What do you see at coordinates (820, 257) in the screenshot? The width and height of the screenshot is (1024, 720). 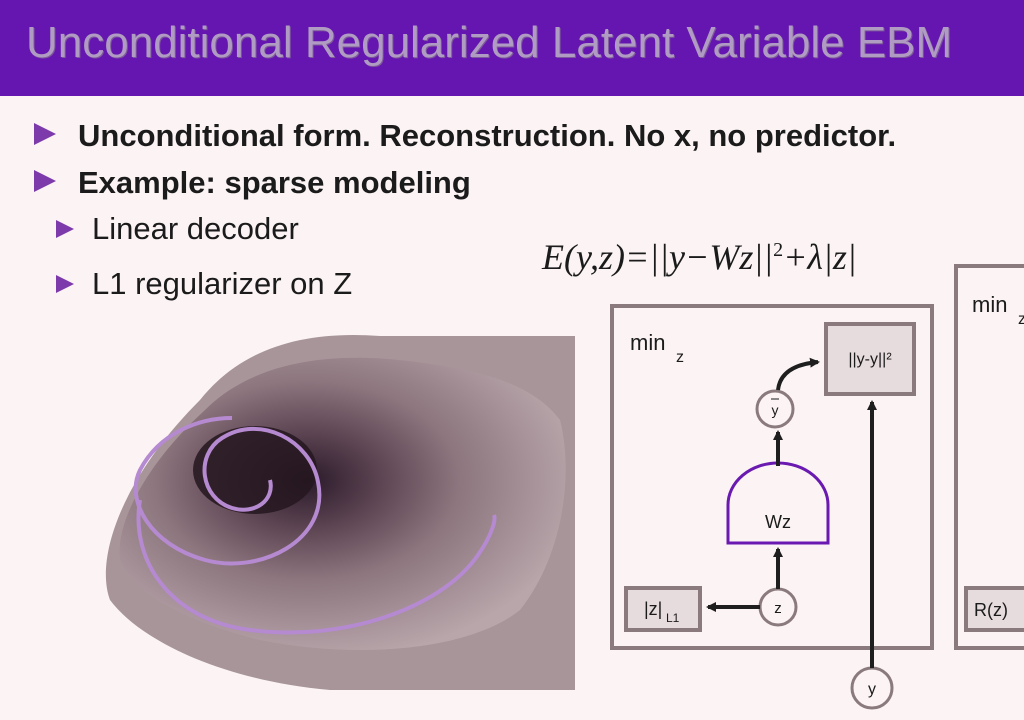 I see `formula-rhs-b: +λ|z|` at bounding box center [820, 257].